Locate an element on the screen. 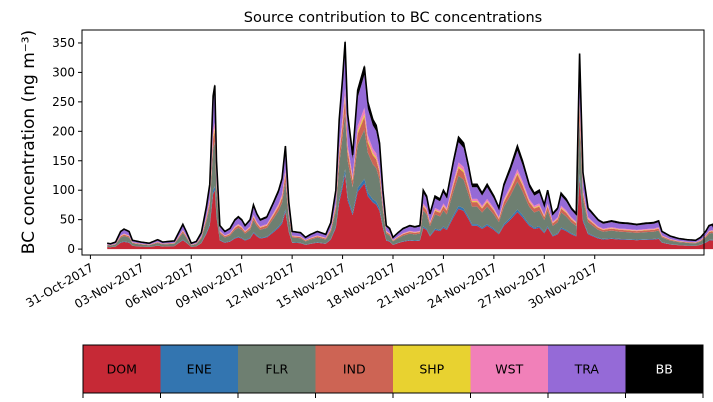  y-axis-label: BC concentration (ng m⁻³) is located at coordinates (29, 142).